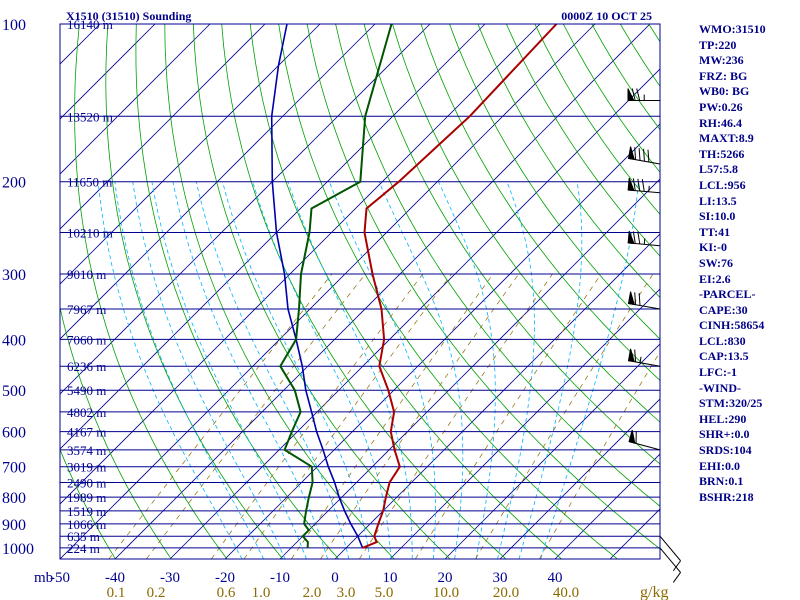  Describe the element at coordinates (14, 340) in the screenshot. I see `pressure-tick-label: 400` at that location.